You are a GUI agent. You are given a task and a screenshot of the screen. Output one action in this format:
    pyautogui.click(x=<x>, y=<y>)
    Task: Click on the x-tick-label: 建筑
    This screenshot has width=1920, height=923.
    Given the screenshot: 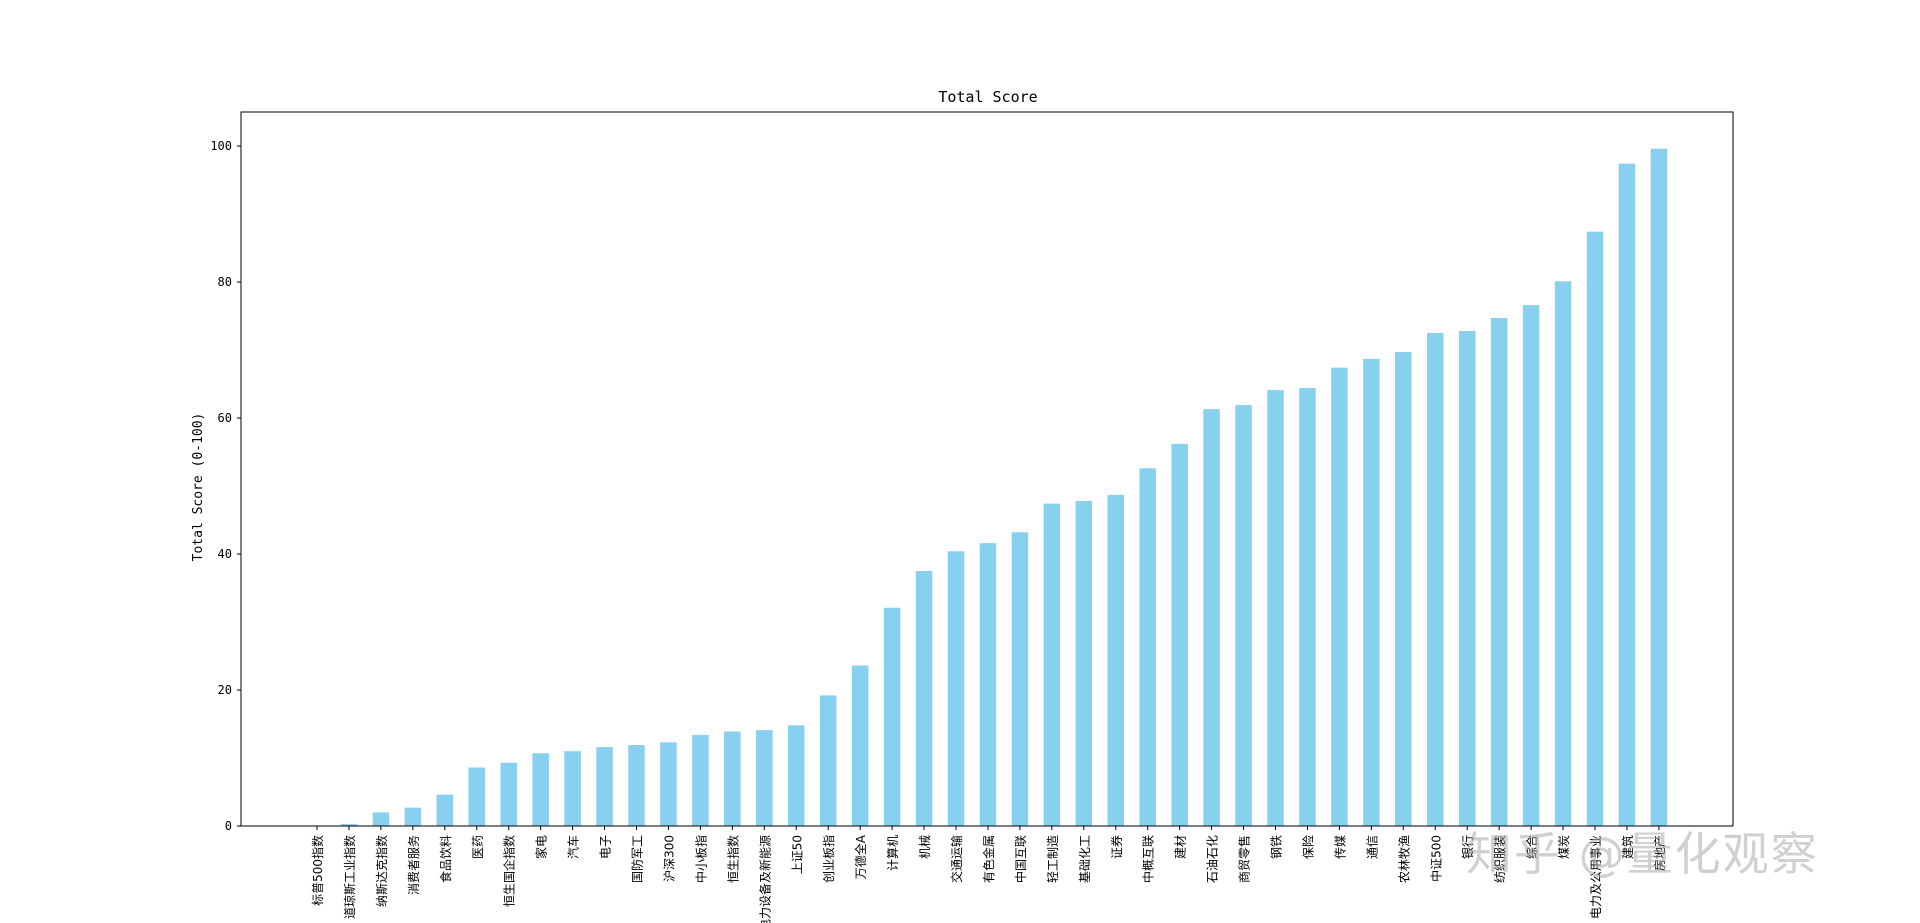 What is the action you would take?
    pyautogui.click(x=1627, y=847)
    